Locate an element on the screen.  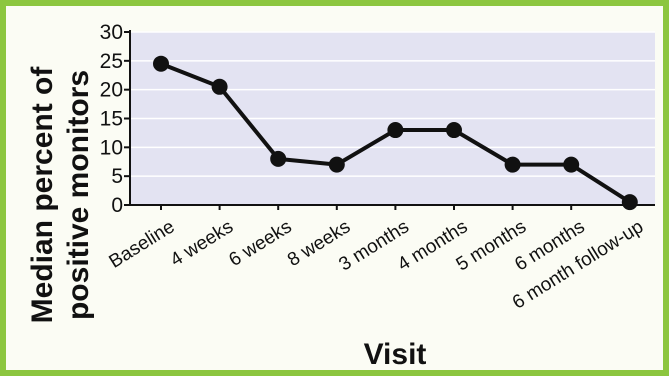
y-tick-label-2: 10 is located at coordinates (111, 147).